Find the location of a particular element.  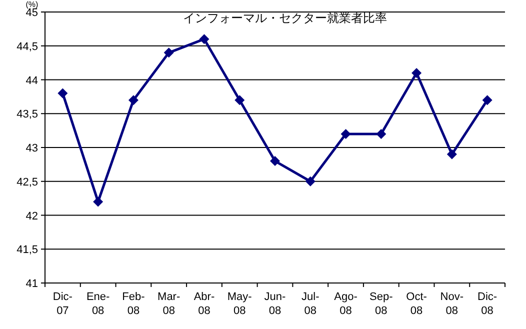

y-tick-label: 41,5 is located at coordinates (27, 250).